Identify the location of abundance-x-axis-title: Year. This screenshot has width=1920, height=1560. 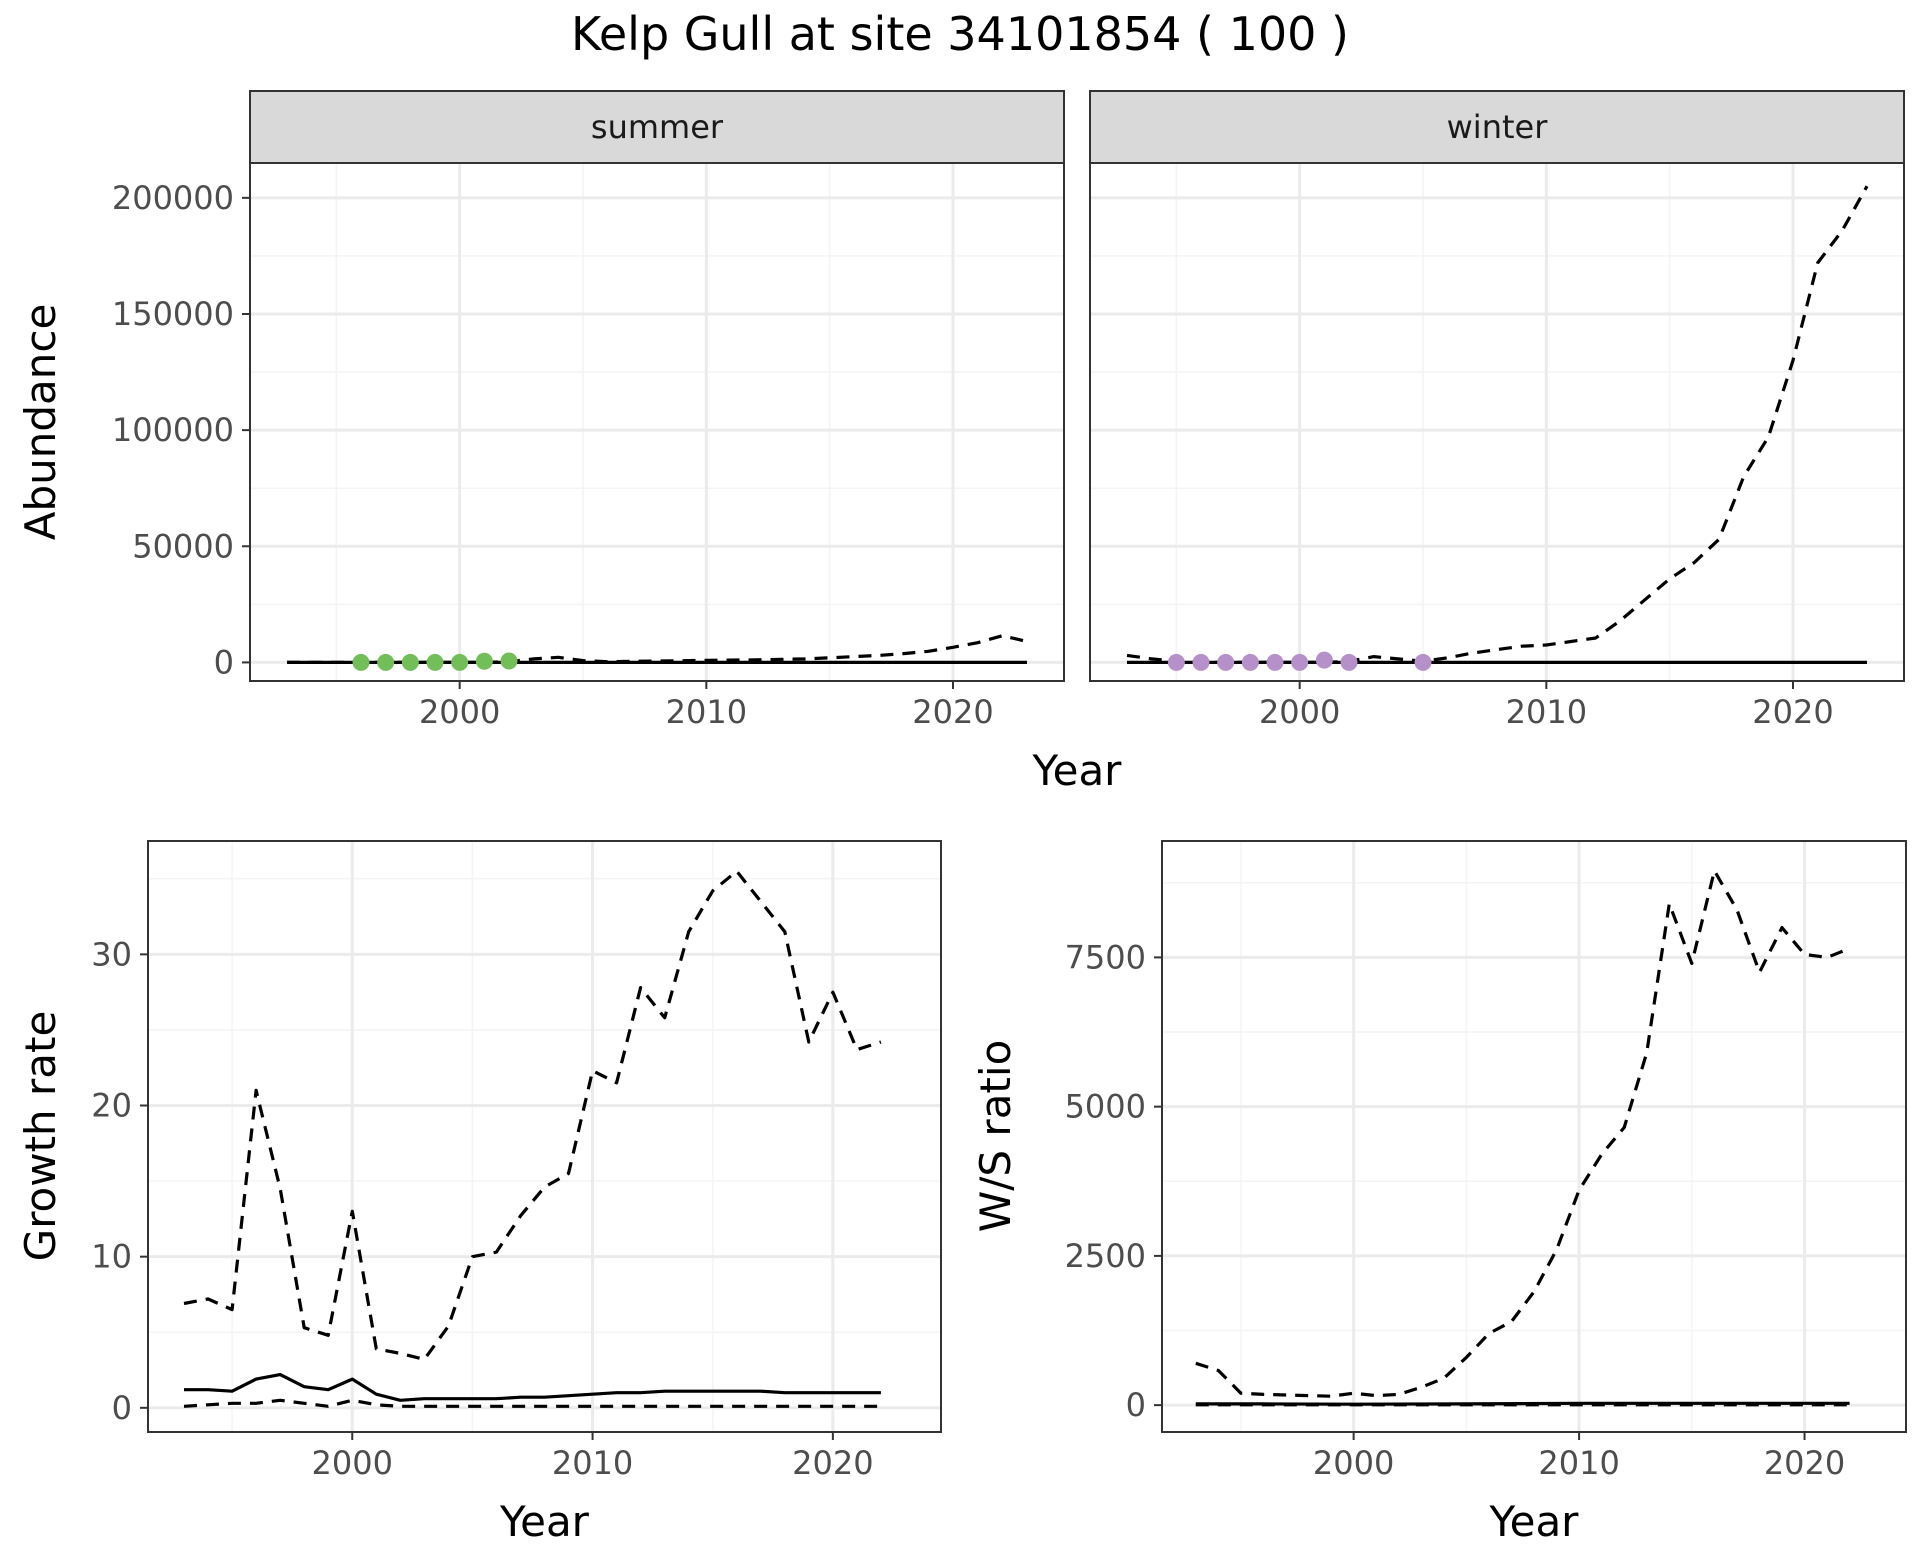
(1077, 770).